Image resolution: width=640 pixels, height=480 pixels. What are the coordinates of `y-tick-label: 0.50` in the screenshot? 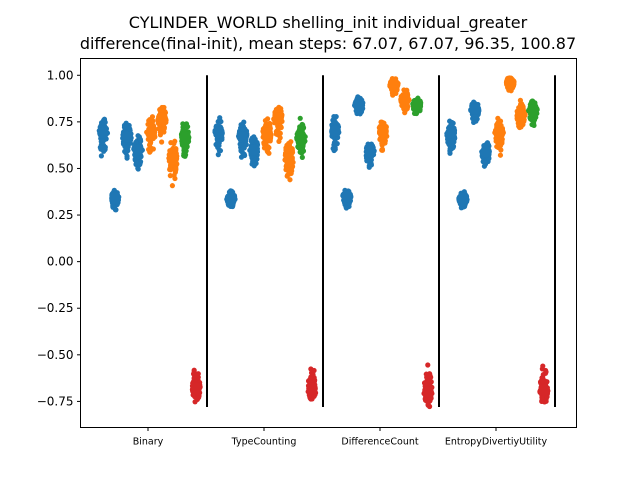 It's located at (60, 168).